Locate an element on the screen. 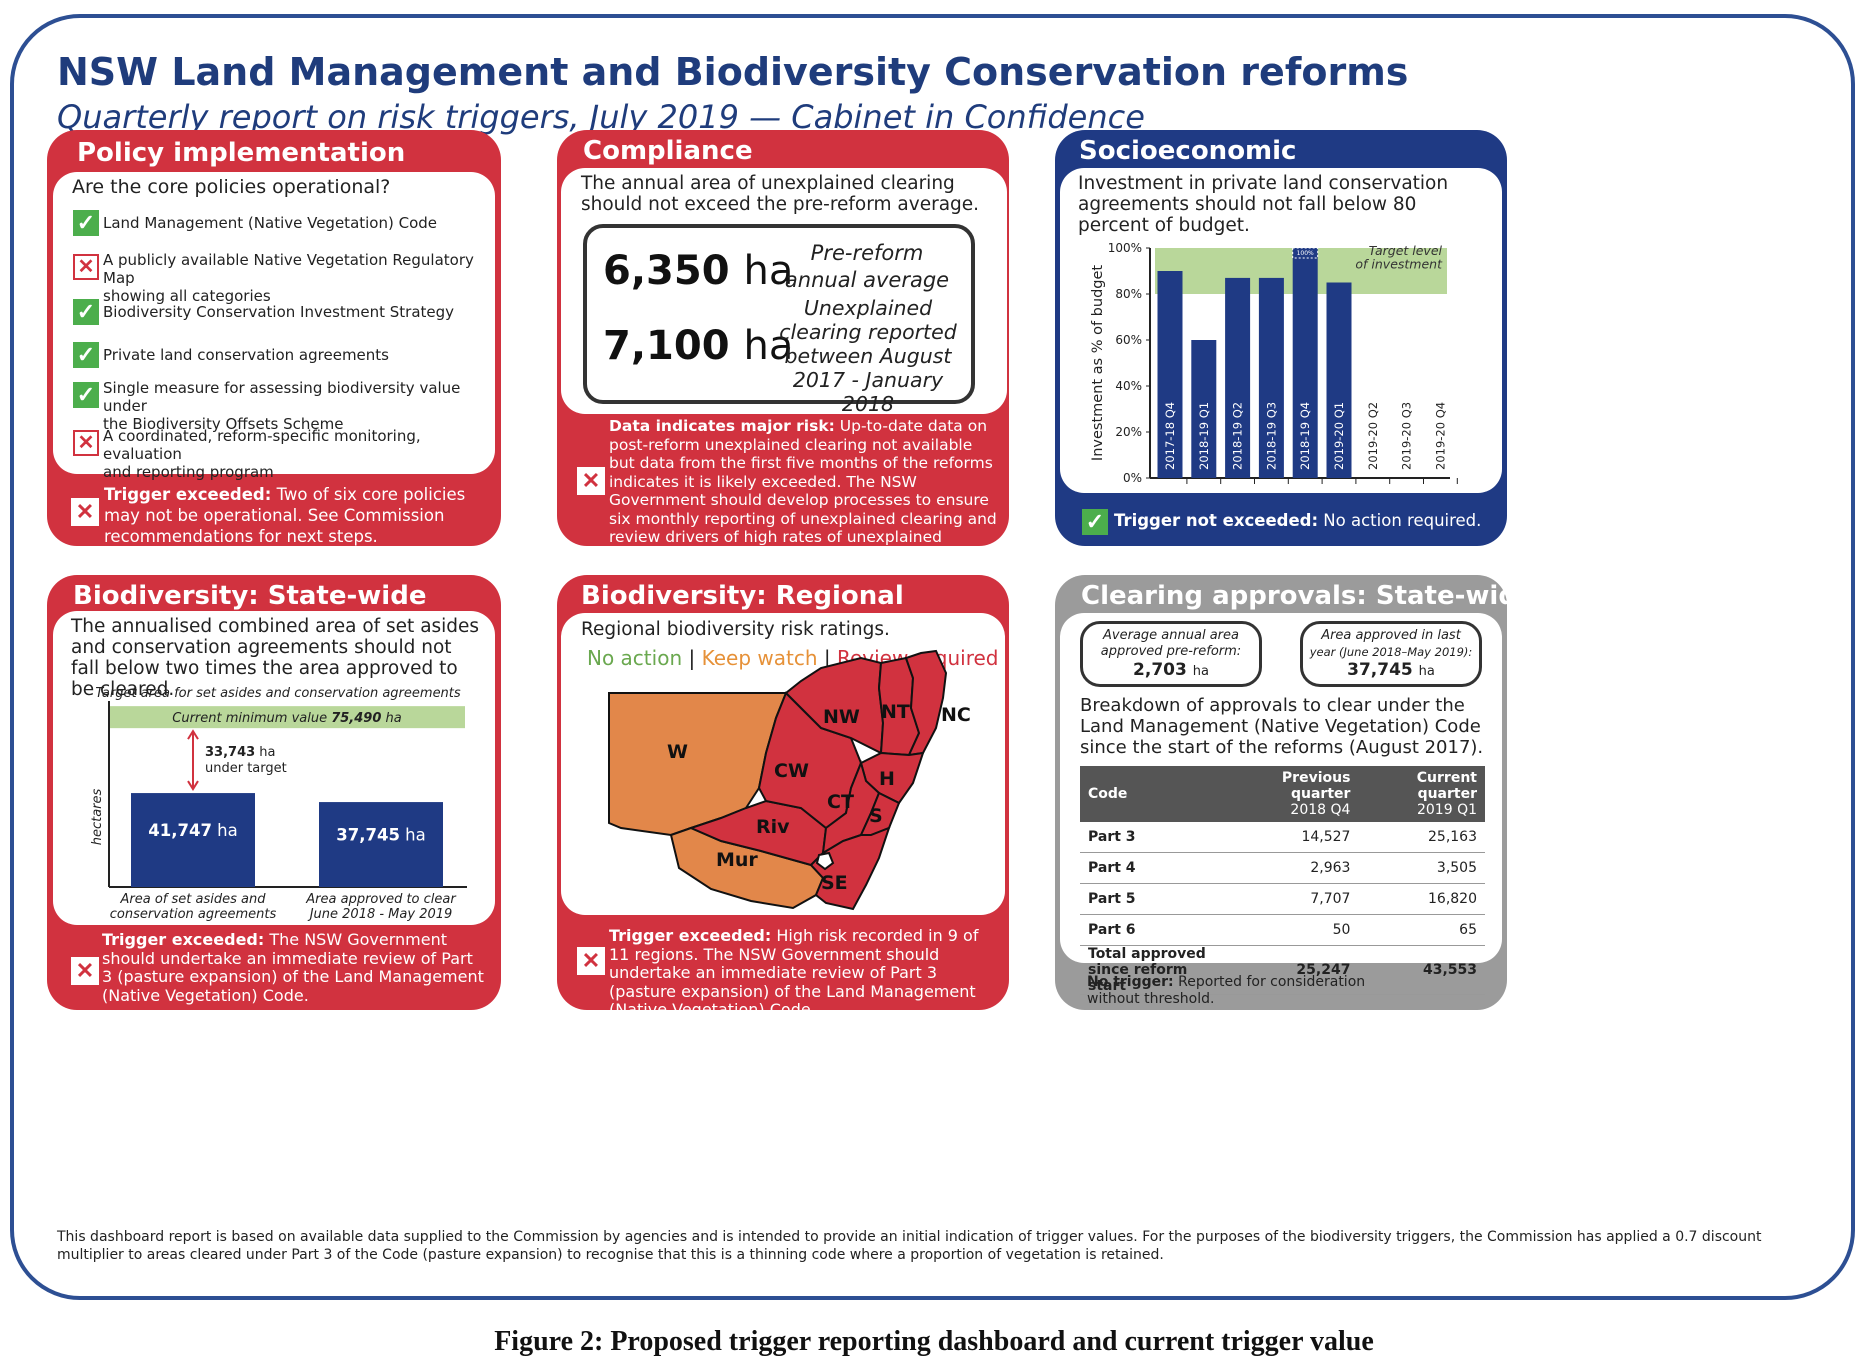  statewide-title: Biodiversity: State-wide is located at coordinates (250, 596).